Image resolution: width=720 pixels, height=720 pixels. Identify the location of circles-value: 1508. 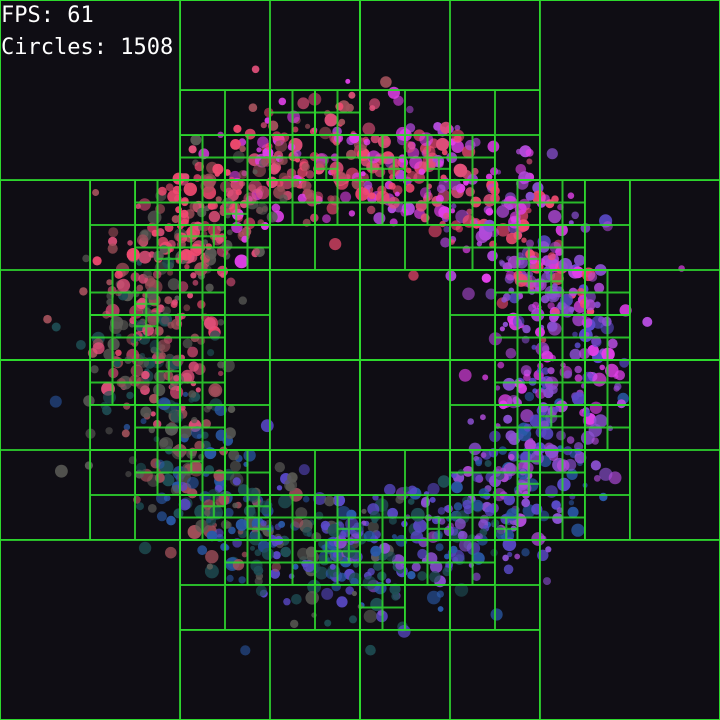
(147, 47).